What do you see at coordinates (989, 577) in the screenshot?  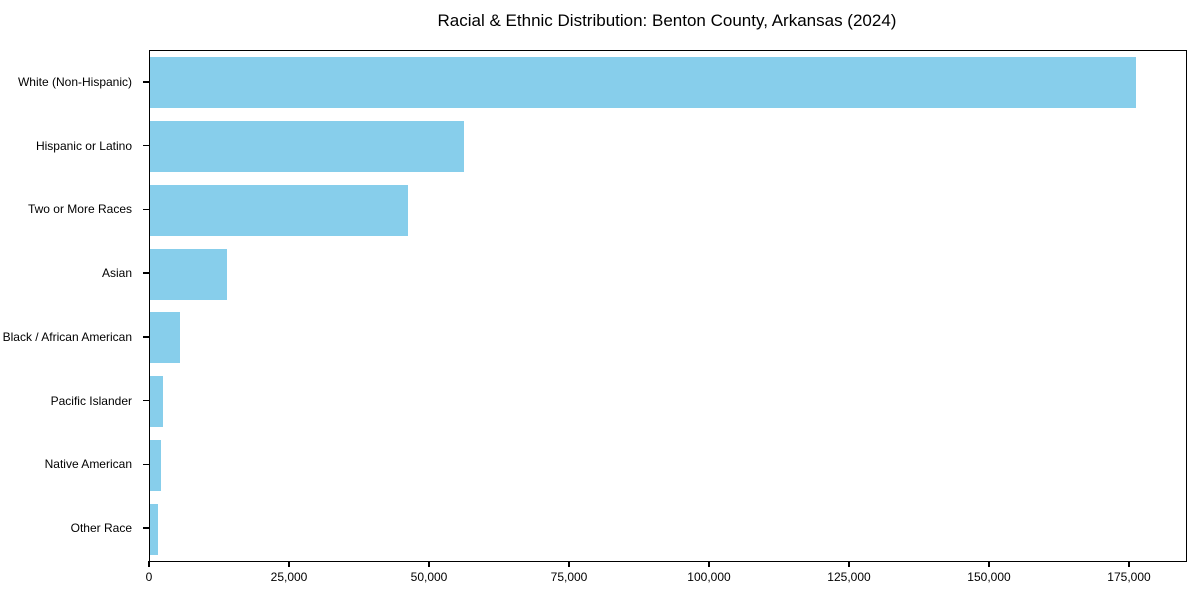 I see `x-tick-label: 150,000` at bounding box center [989, 577].